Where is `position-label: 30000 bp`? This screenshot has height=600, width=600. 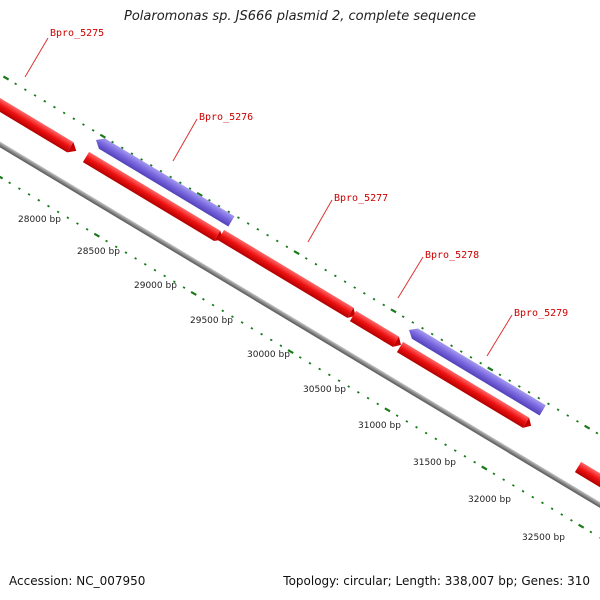
position-label: 30000 bp is located at coordinates (268, 355).